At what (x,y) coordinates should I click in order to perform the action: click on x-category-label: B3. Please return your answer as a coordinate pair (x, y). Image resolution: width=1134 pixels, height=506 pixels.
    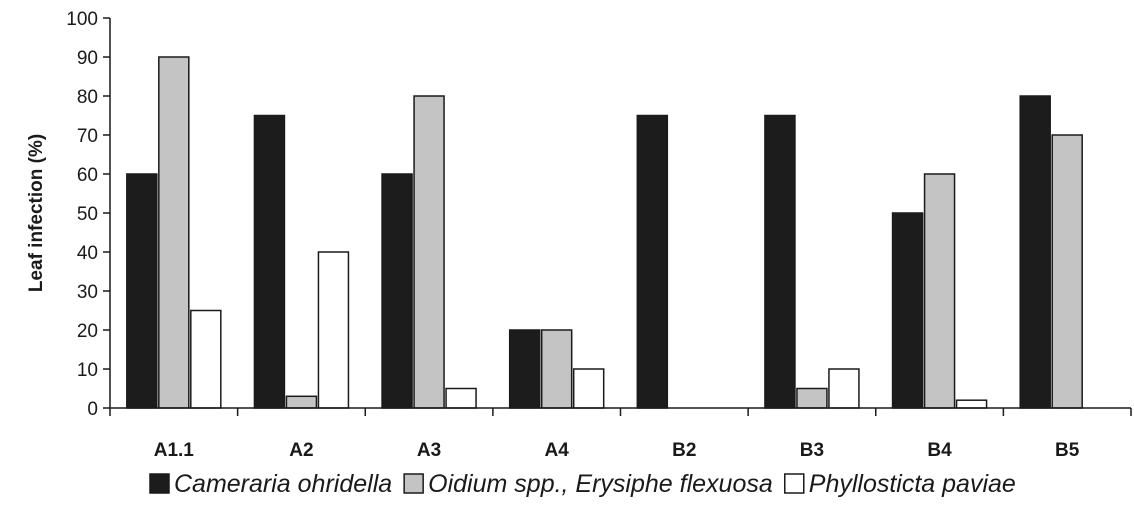
    Looking at the image, I should click on (812, 450).